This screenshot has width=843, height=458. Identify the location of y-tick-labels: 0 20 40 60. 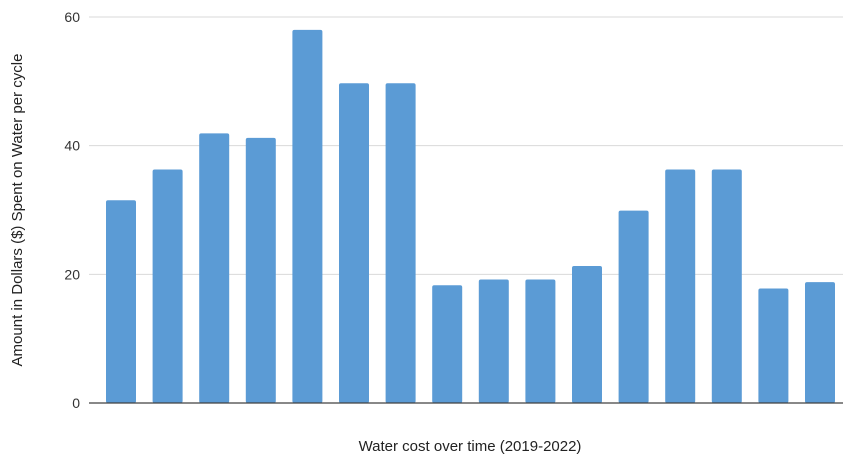
(72, 210).